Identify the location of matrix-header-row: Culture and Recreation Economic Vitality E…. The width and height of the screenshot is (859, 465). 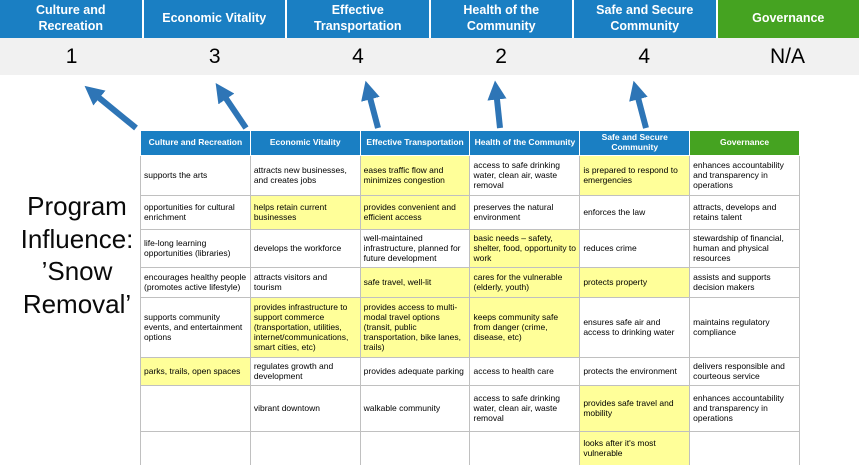
(470, 143).